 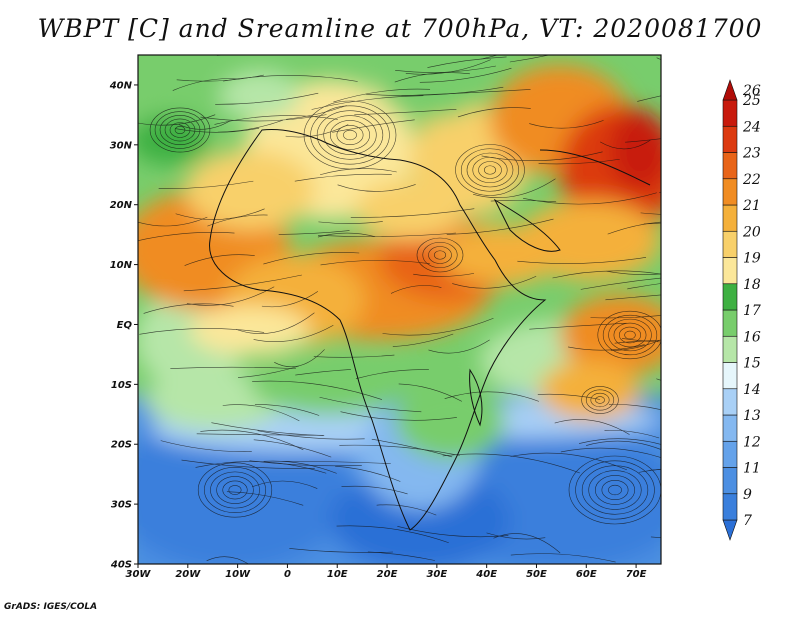 What do you see at coordinates (337, 574) in the screenshot?
I see `lon-tick-label: 10E` at bounding box center [337, 574].